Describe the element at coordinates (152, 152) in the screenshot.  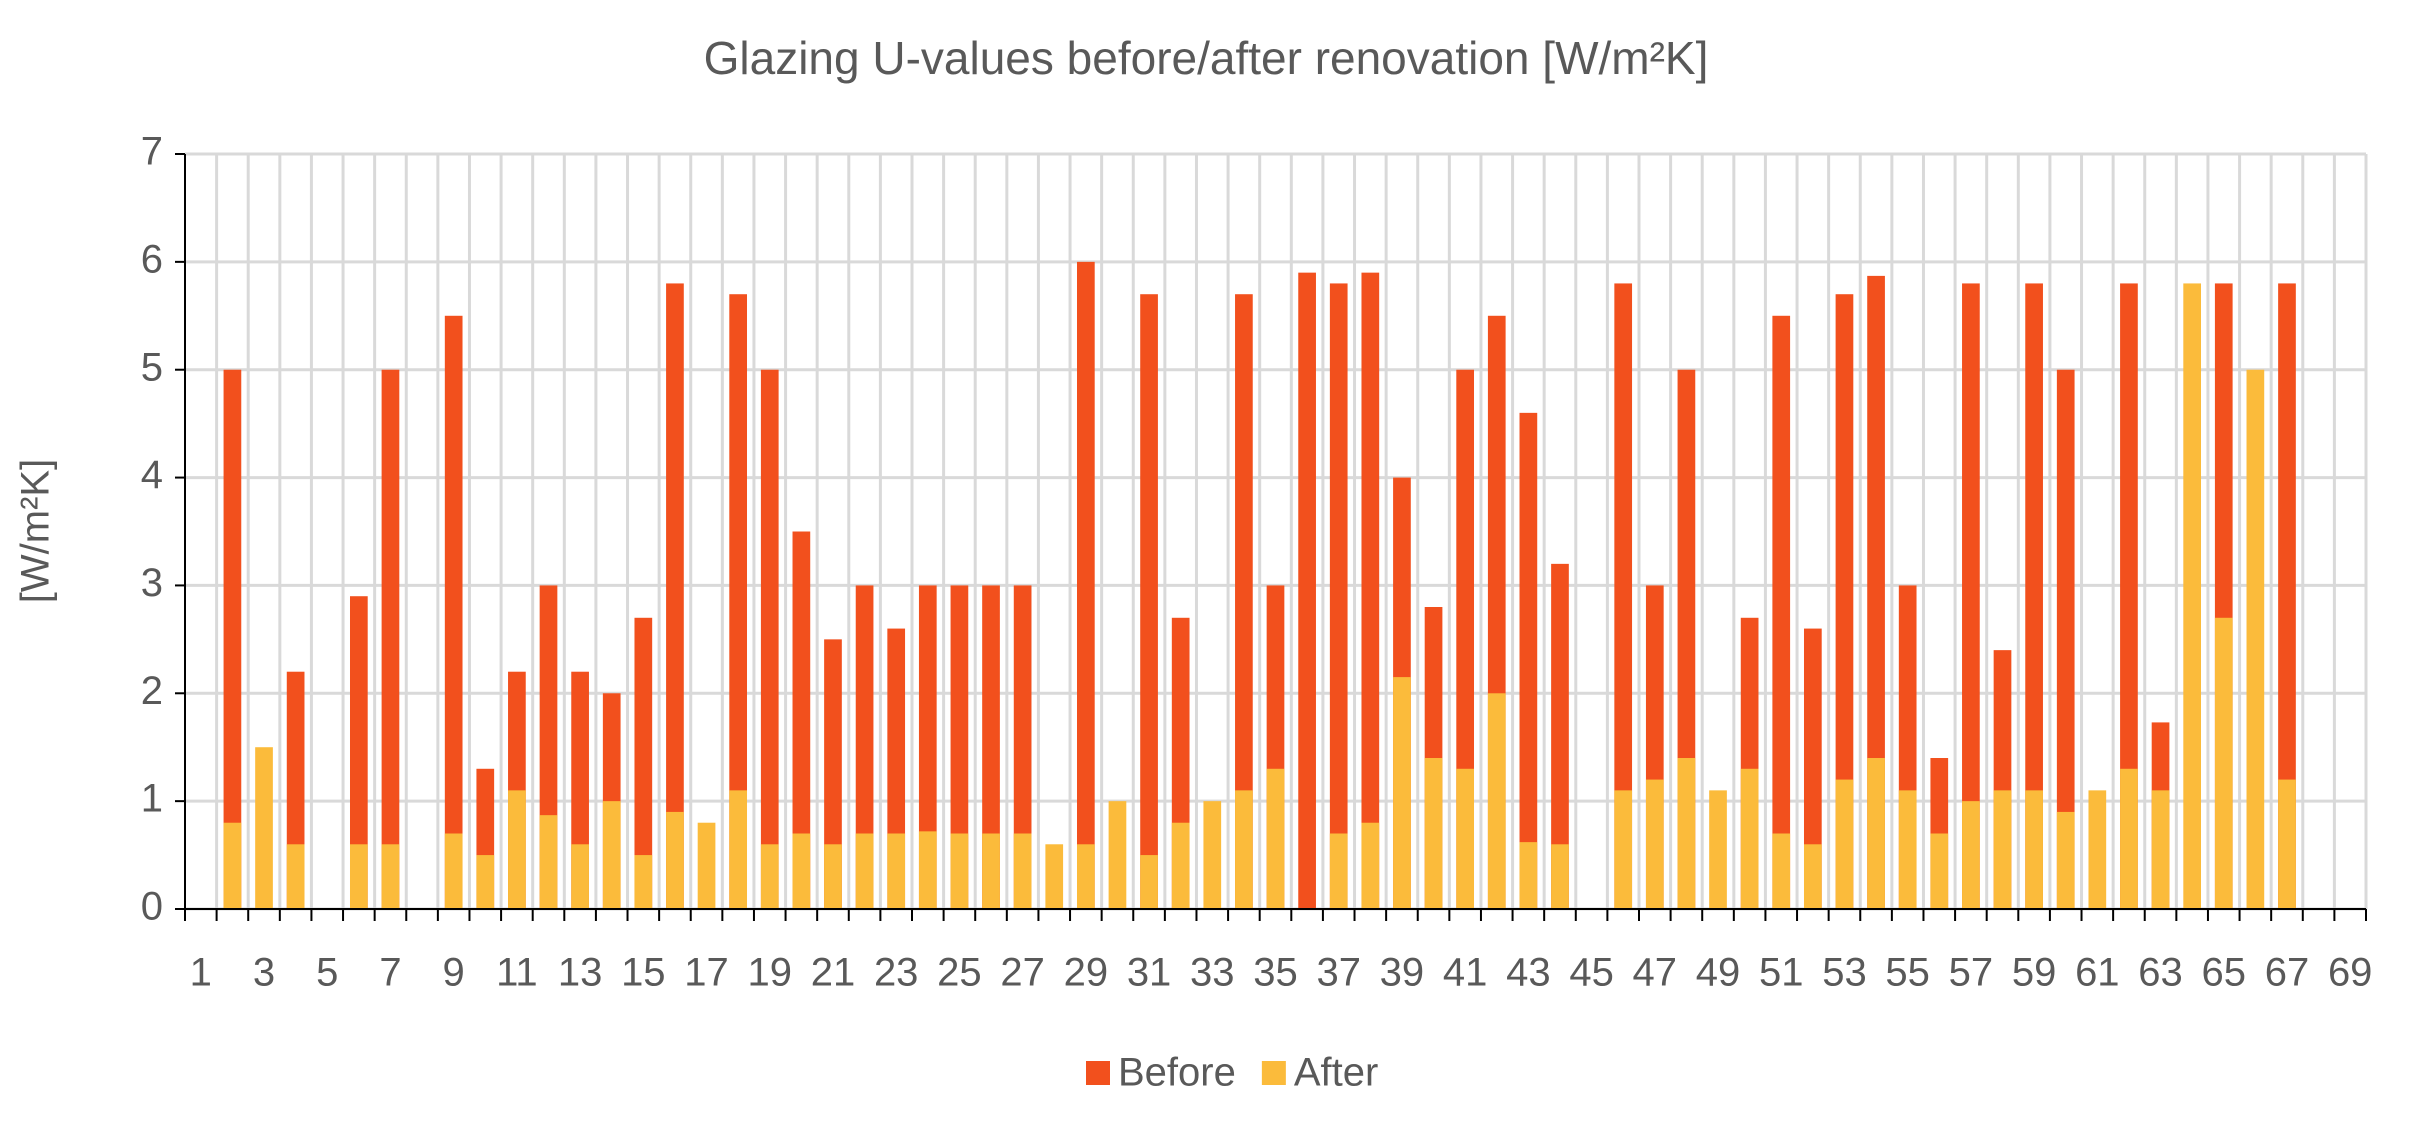
I see `y-tick-label: 7` at that location.